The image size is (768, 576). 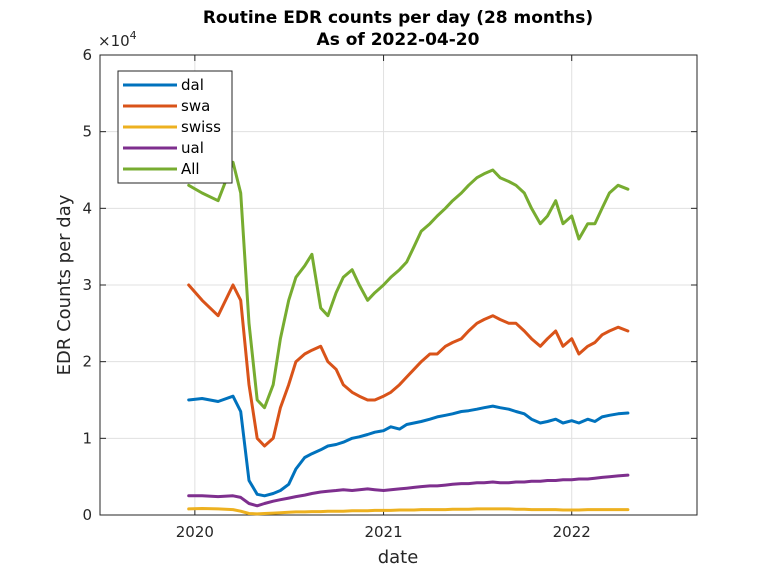 What do you see at coordinates (133, 35) in the screenshot?
I see `y-exponent-power: 4` at bounding box center [133, 35].